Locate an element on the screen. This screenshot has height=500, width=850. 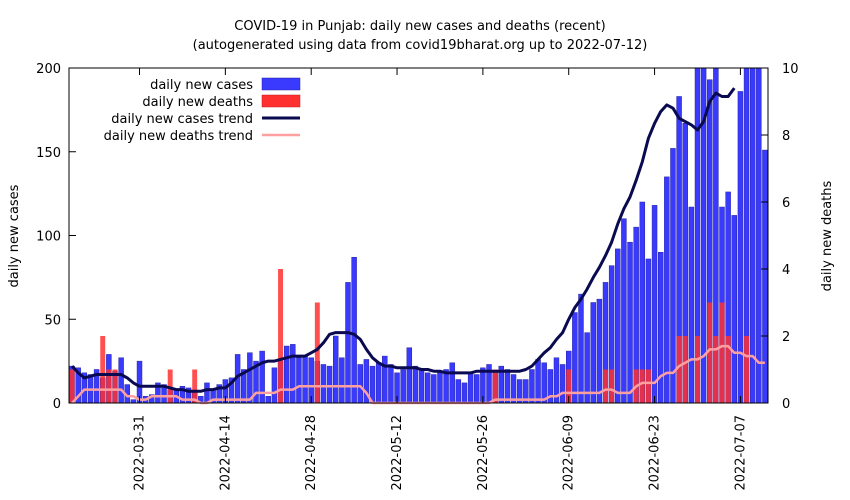
y-tick-label: 50 is located at coordinates (52, 320).